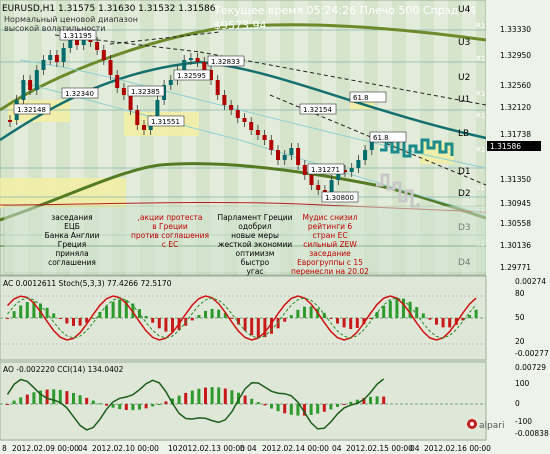 This screenshot has width=550, height=454. What do you see at coordinates (505, 146) in the screenshot?
I see `current-price-label: 1.31586` at bounding box center [505, 146].